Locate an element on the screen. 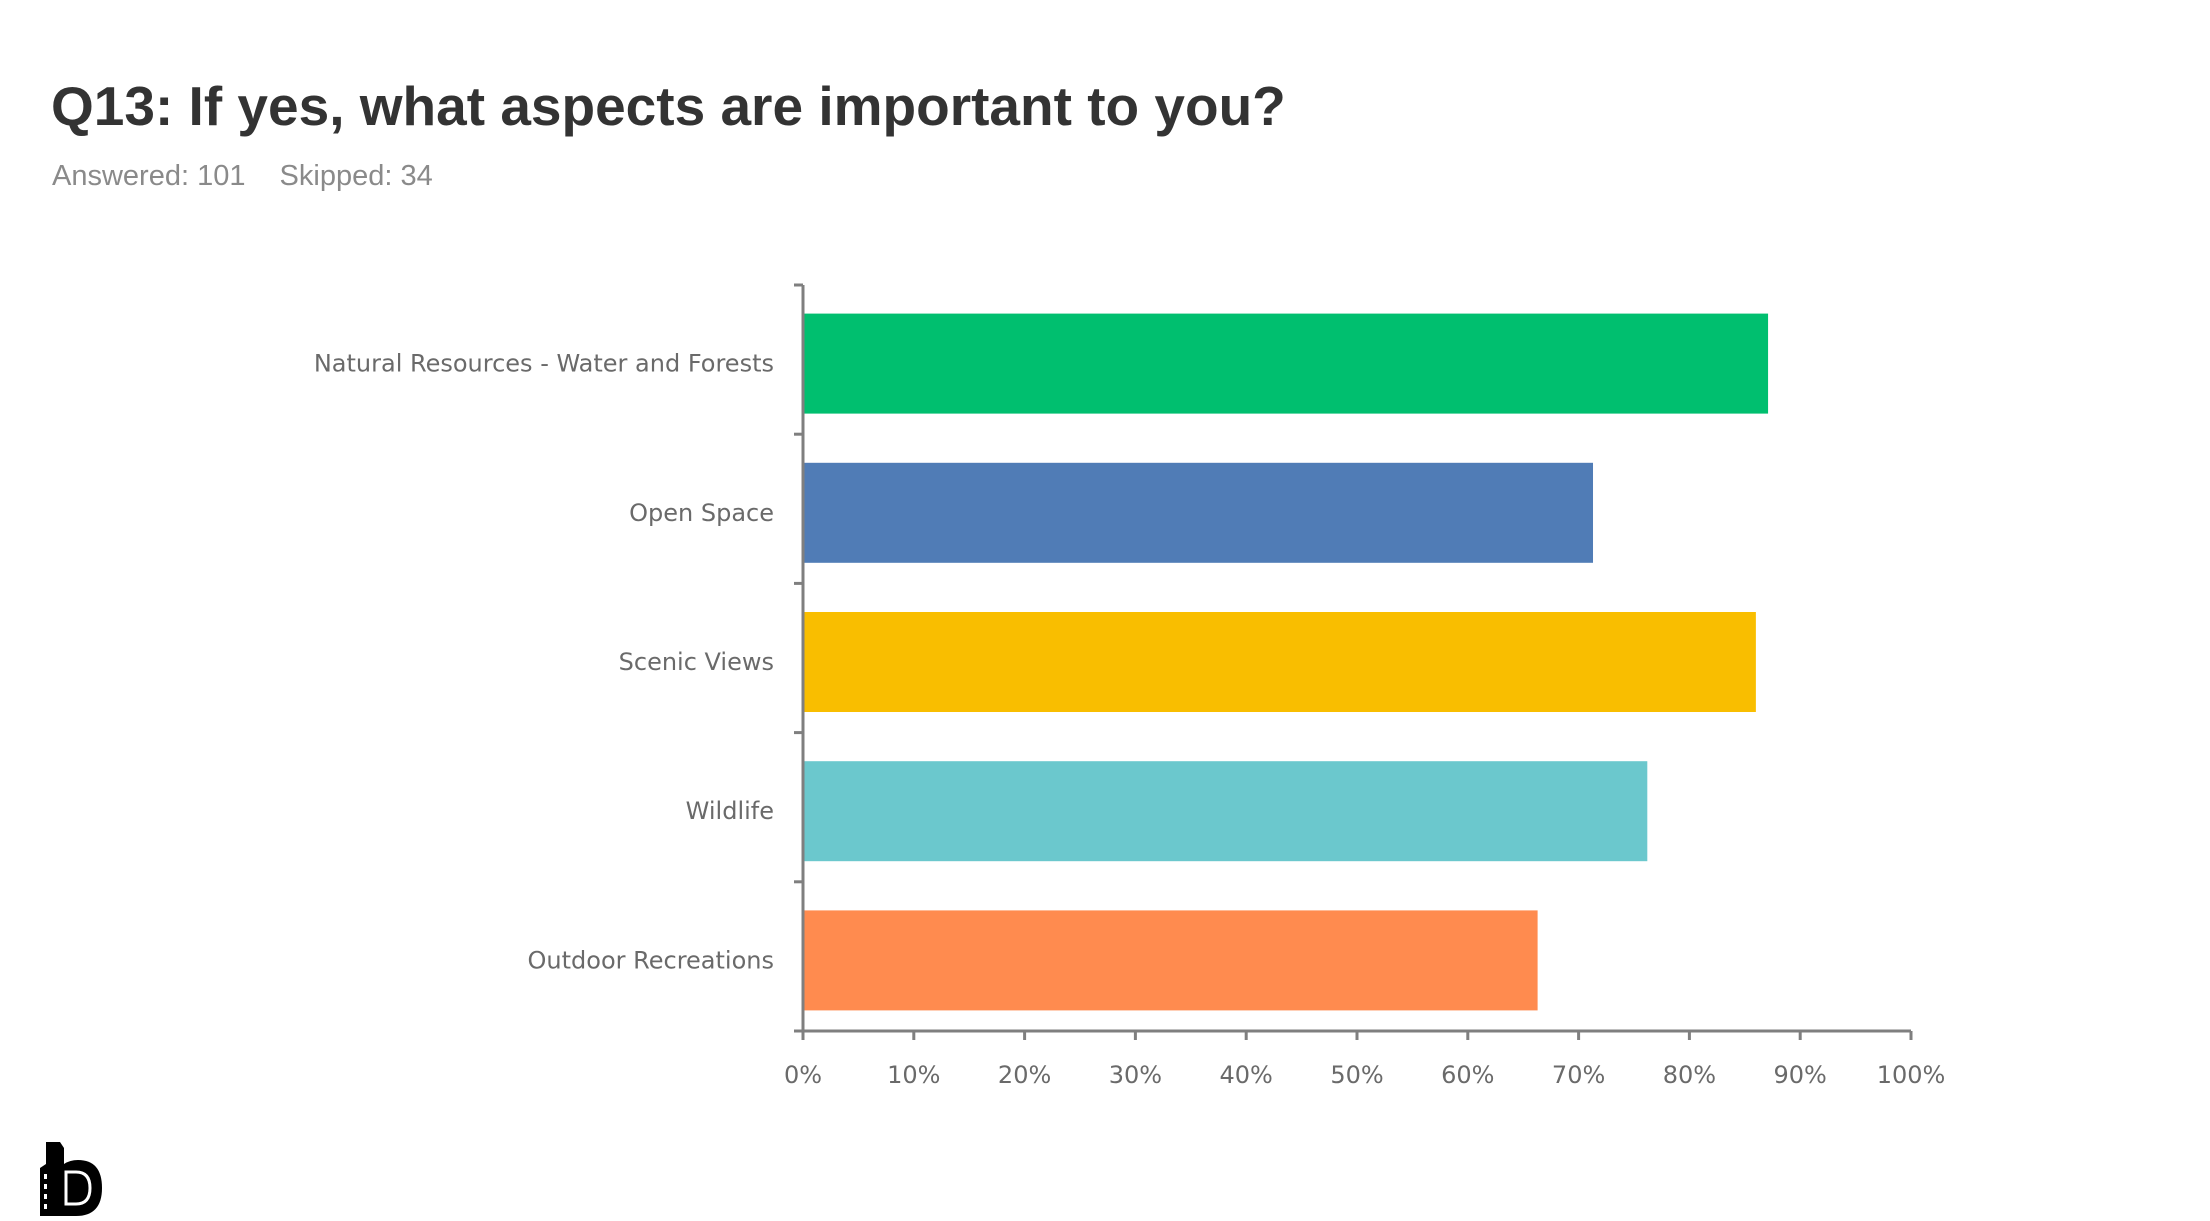 This screenshot has width=2210, height=1221. x-tick-label: 80% is located at coordinates (1689, 1075).